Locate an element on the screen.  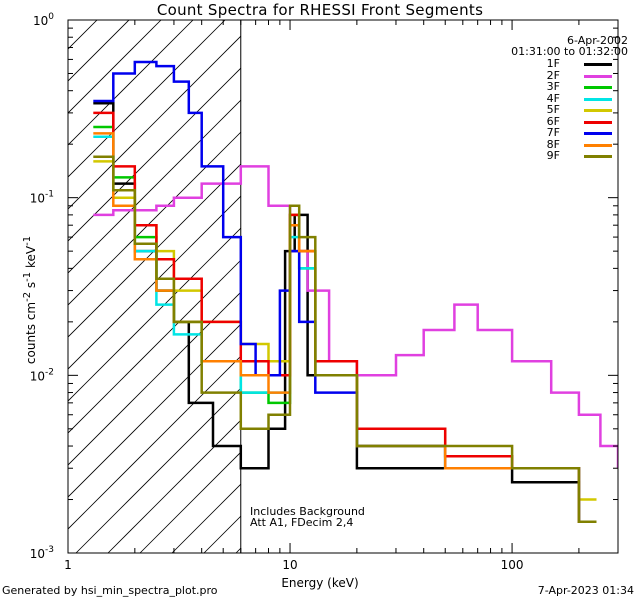
footer-timestamp: 7-Apr-2023 01:34 is located at coordinates (585, 590).